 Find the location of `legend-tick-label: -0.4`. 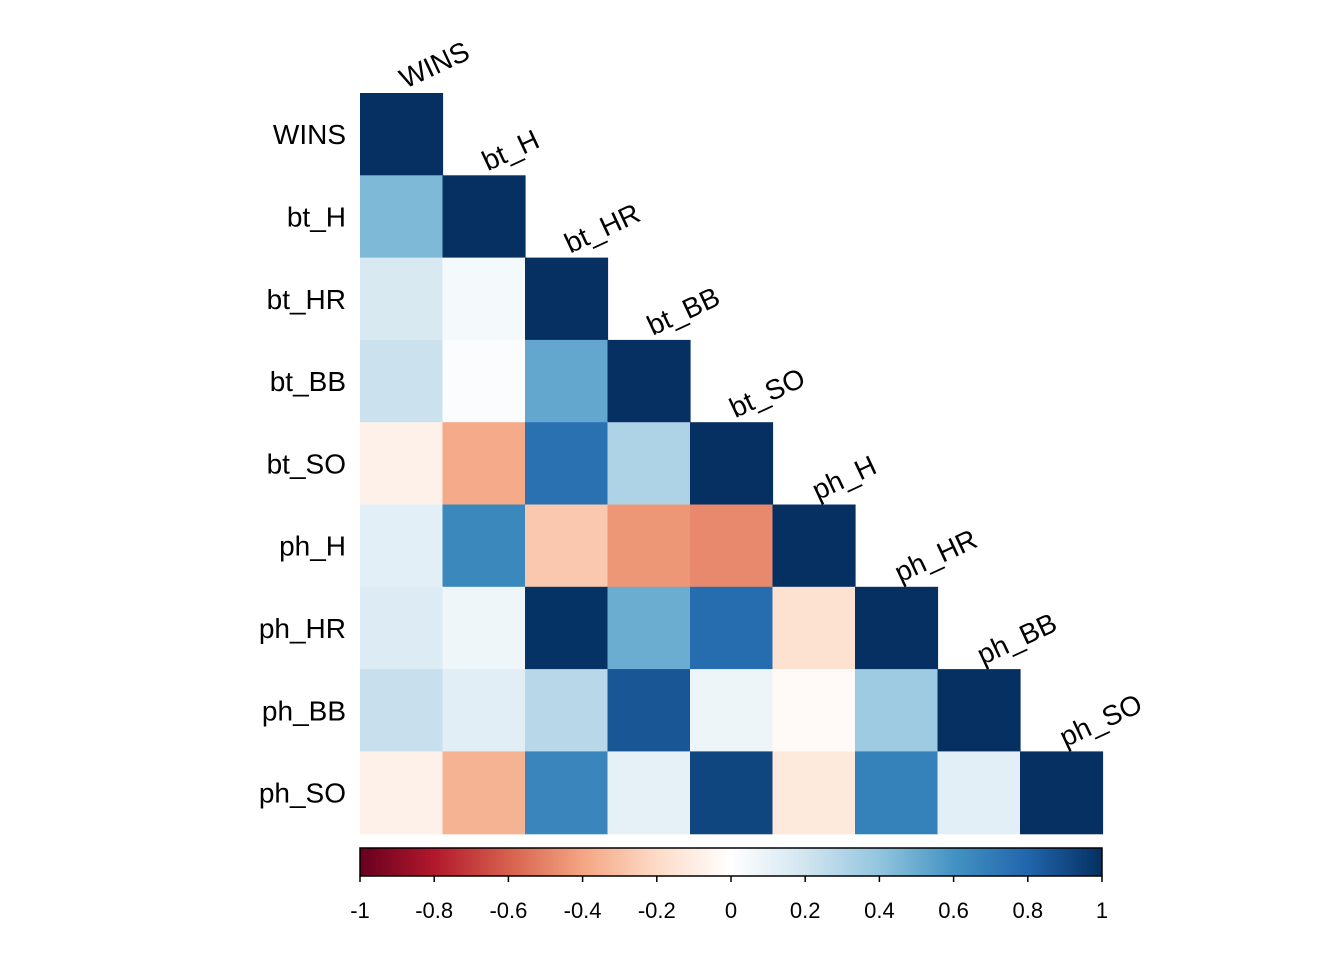

legend-tick-label: -0.4 is located at coordinates (583, 910).